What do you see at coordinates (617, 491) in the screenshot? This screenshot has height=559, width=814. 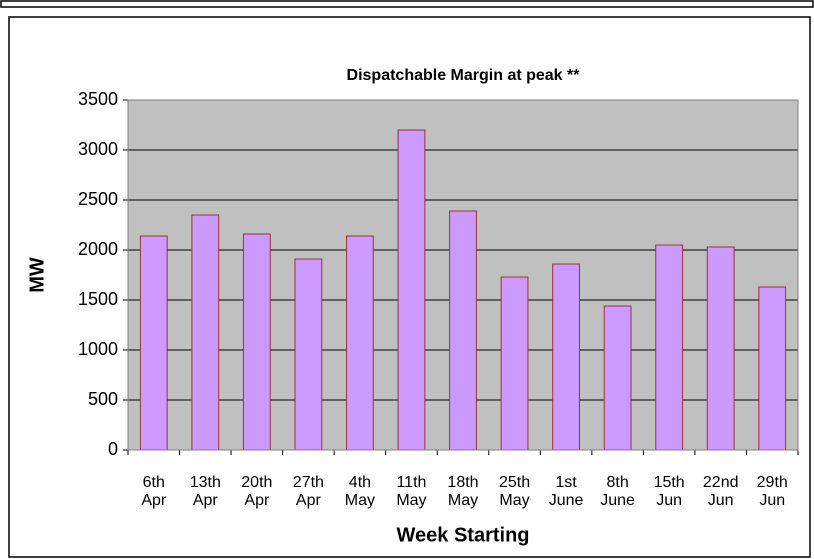 I see `x-tick-label: 8th June` at bounding box center [617, 491].